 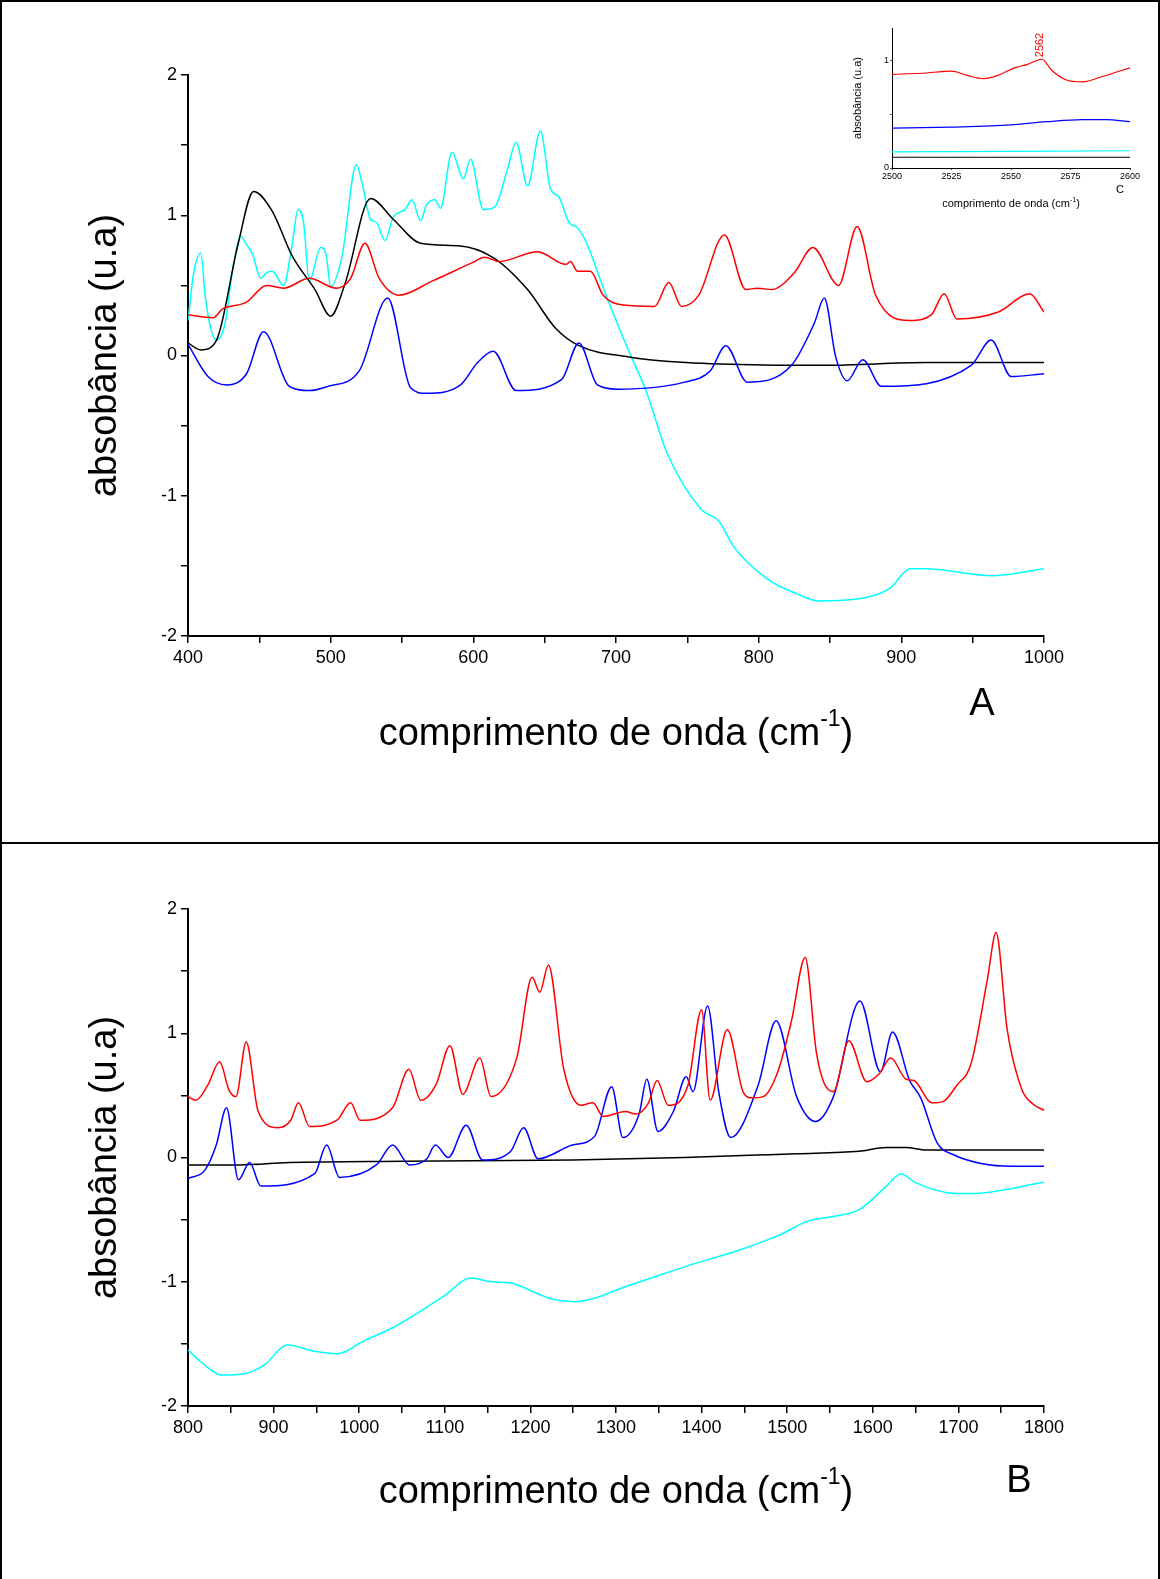 I want to click on text: A, so click(x=982, y=702).